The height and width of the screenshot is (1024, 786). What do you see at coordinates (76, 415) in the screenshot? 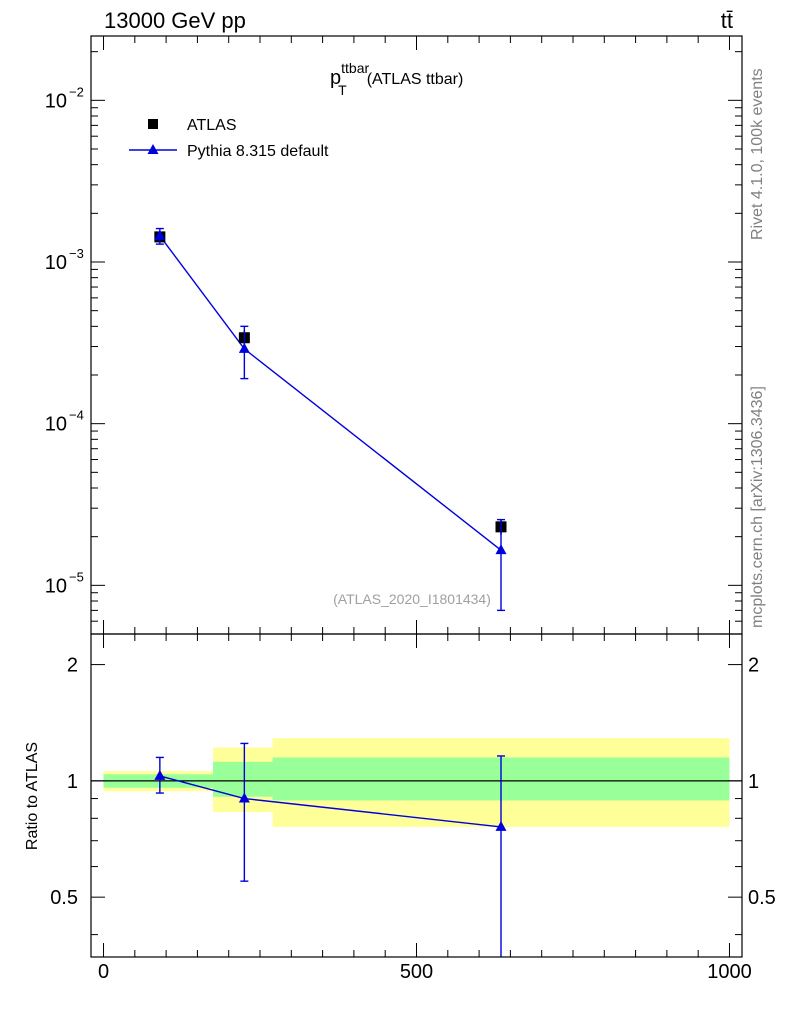
I see `y-tick-label-exponent: −4` at bounding box center [76, 415].